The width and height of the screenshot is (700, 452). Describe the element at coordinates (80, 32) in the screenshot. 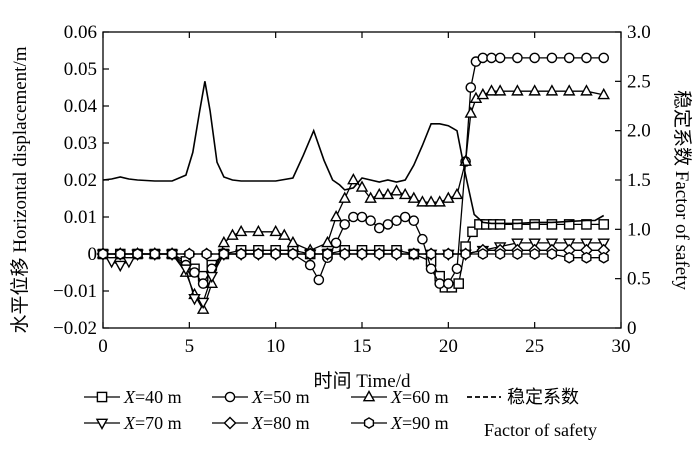

I see `y-left-tick-label: 0.06` at that location.